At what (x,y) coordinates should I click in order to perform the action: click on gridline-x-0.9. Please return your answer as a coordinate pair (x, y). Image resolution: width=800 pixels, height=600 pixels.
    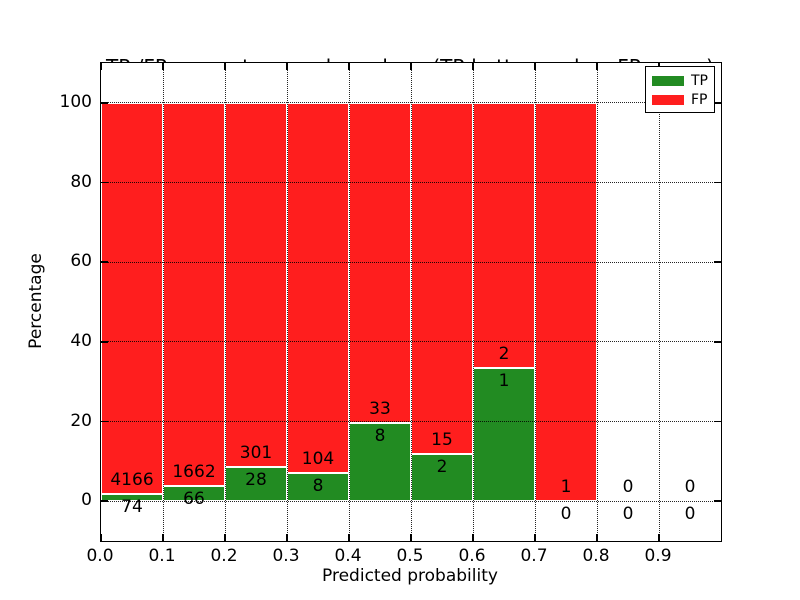
    Looking at the image, I should click on (659, 302).